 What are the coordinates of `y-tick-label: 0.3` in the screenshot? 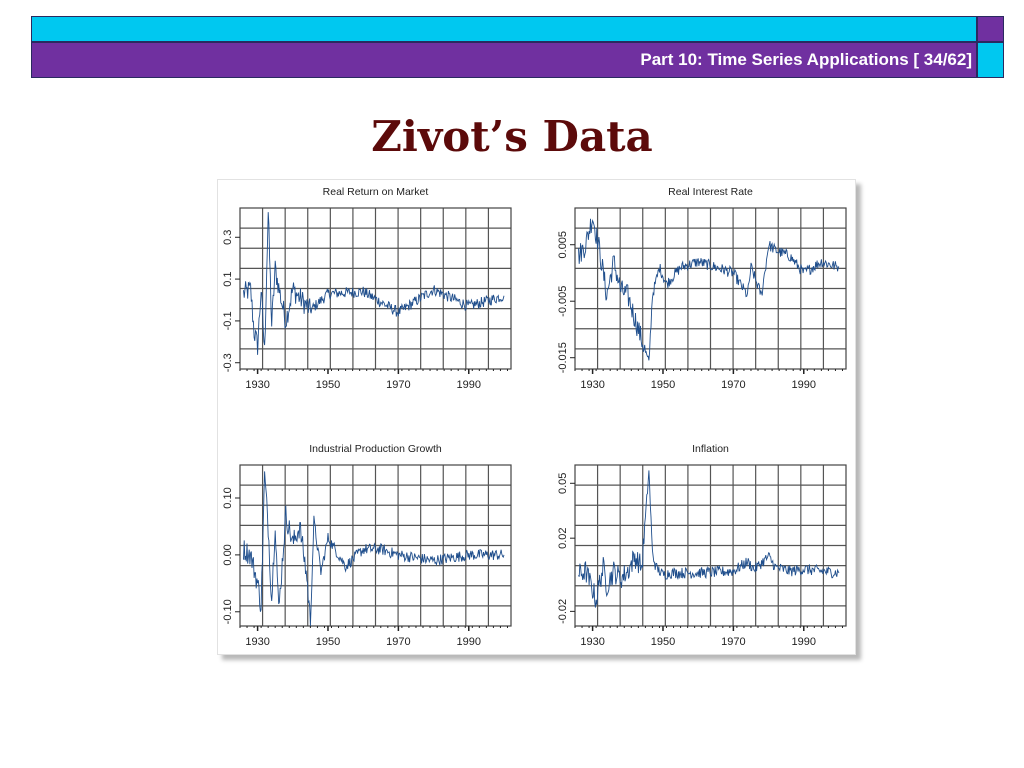 It's located at (228, 237).